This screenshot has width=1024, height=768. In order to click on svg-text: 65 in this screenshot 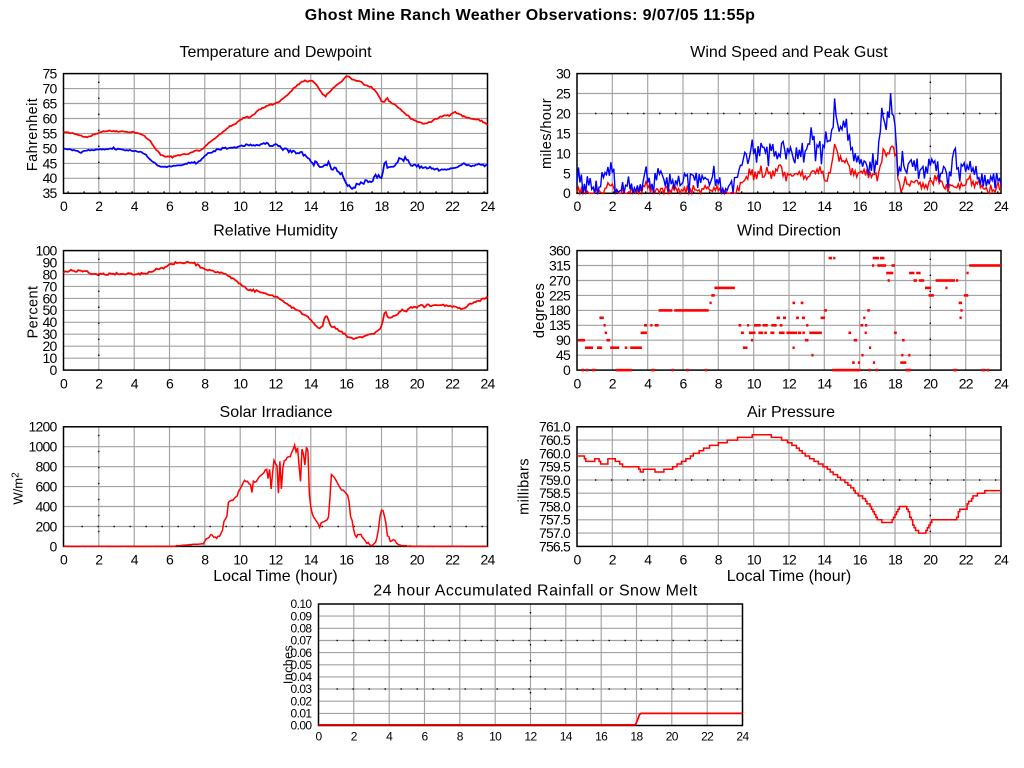, I will do `click(50, 103)`.